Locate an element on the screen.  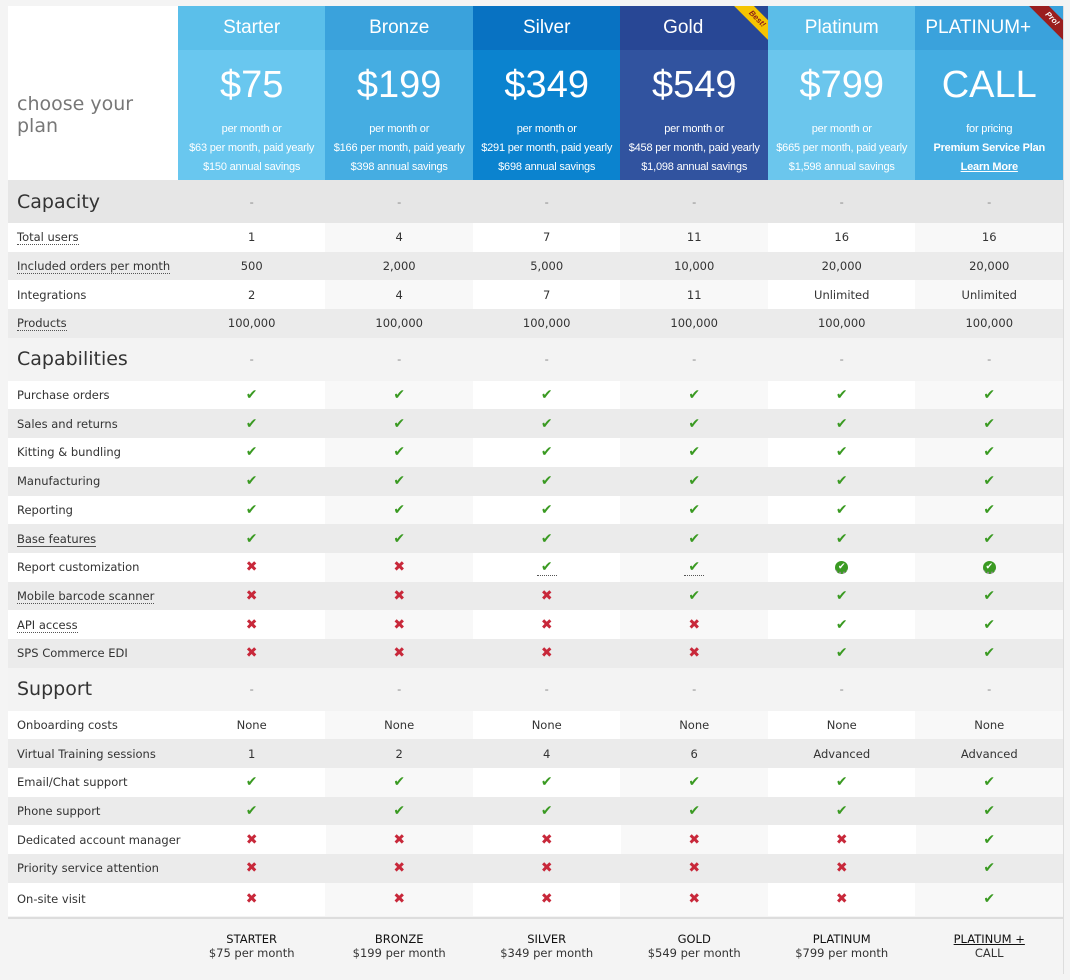
feature-label: Virtual Training sessions is located at coordinates (86, 753).